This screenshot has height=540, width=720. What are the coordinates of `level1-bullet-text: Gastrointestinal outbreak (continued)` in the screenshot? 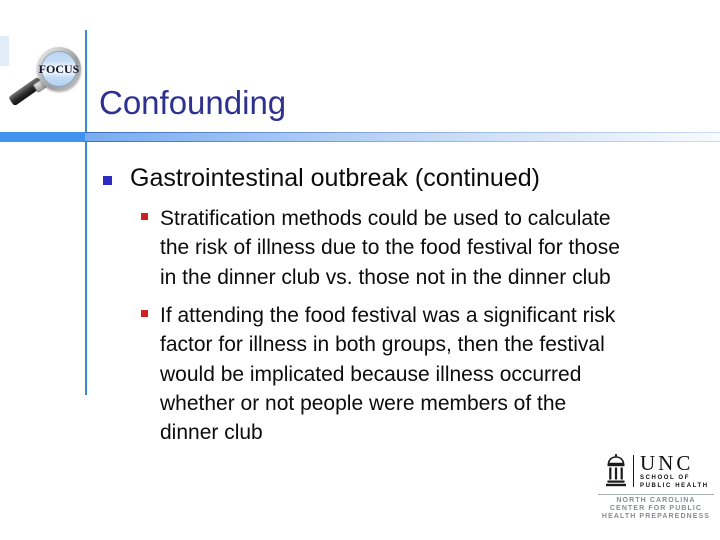 It's located at (335, 178).